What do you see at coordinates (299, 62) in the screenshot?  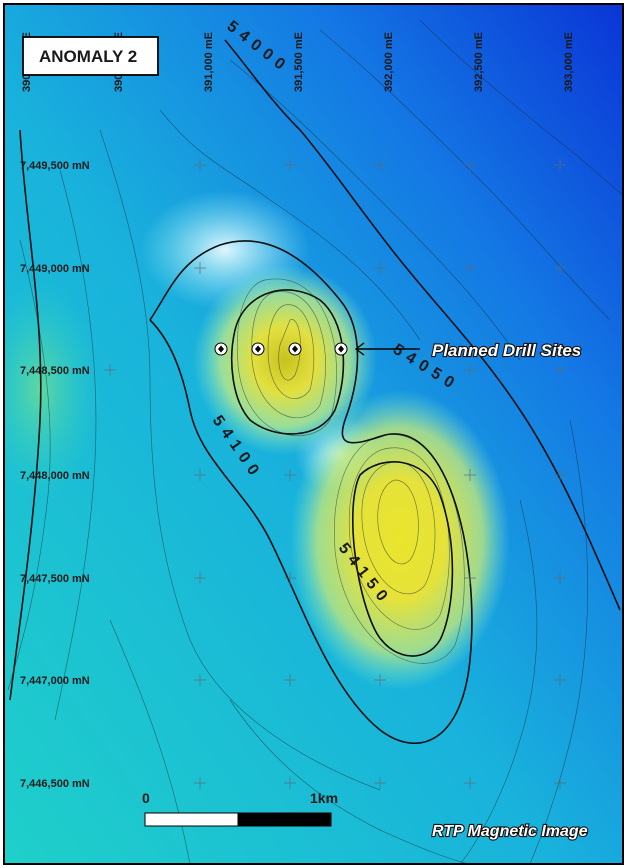 I see `easting-label: 391,500 mE` at bounding box center [299, 62].